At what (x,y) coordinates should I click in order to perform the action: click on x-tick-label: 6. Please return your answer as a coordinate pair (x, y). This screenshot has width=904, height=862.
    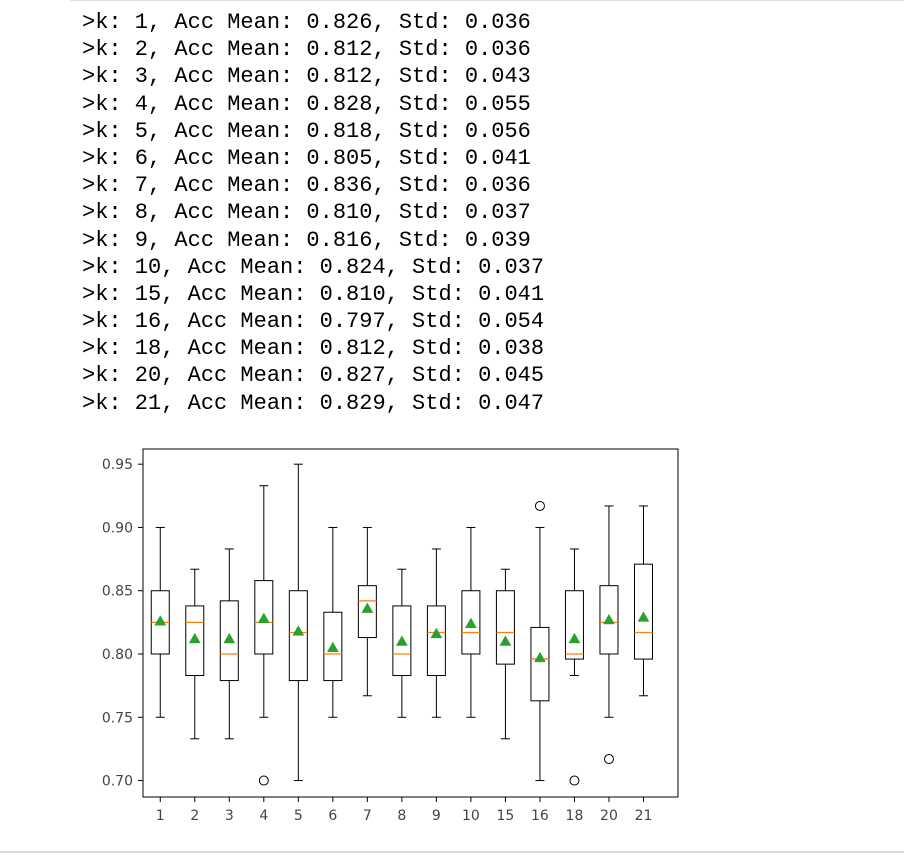
    Looking at the image, I should click on (332, 816).